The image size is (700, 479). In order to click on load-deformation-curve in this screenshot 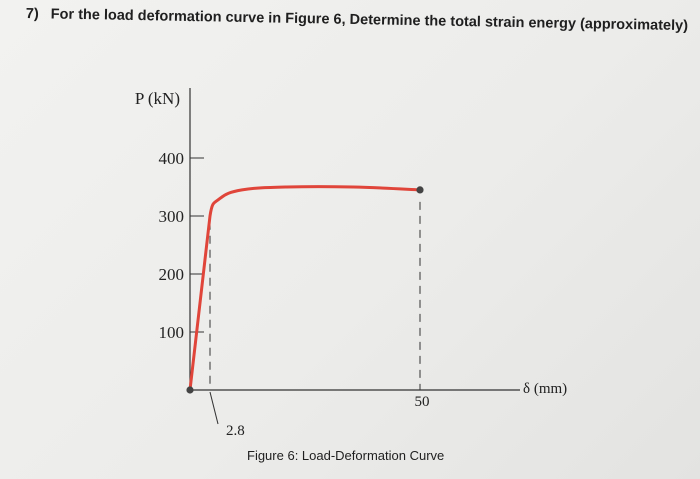, I will do `click(305, 288)`.